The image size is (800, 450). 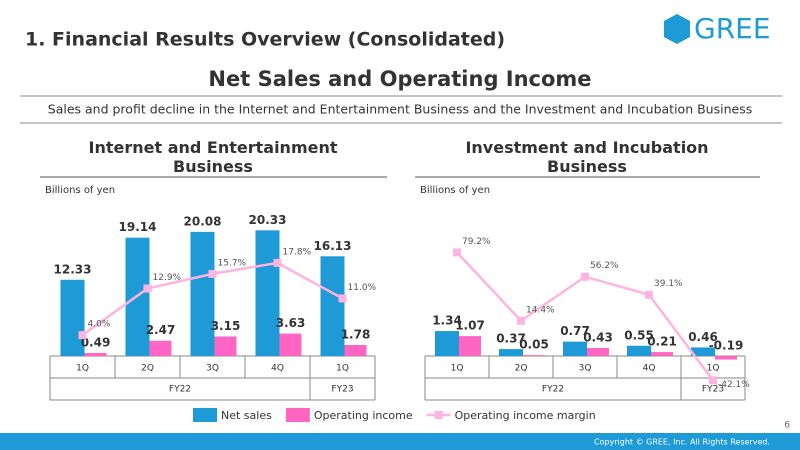 I want to click on logo-mark, so click(x=677, y=29).